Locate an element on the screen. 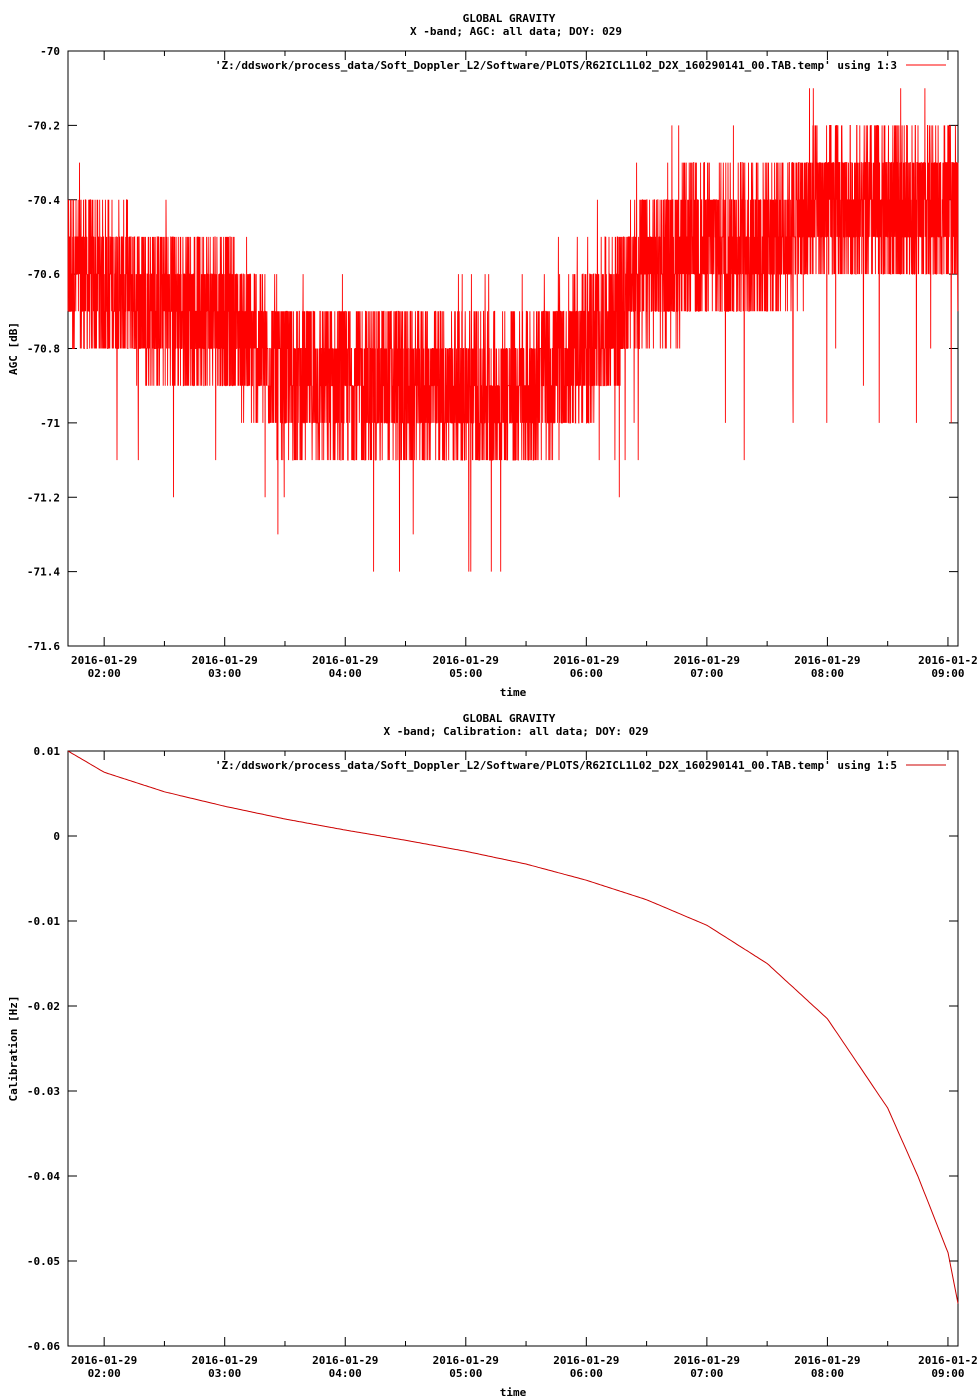 The width and height of the screenshot is (980, 1400). y-tick-label: -0.02 is located at coordinates (43, 1006).